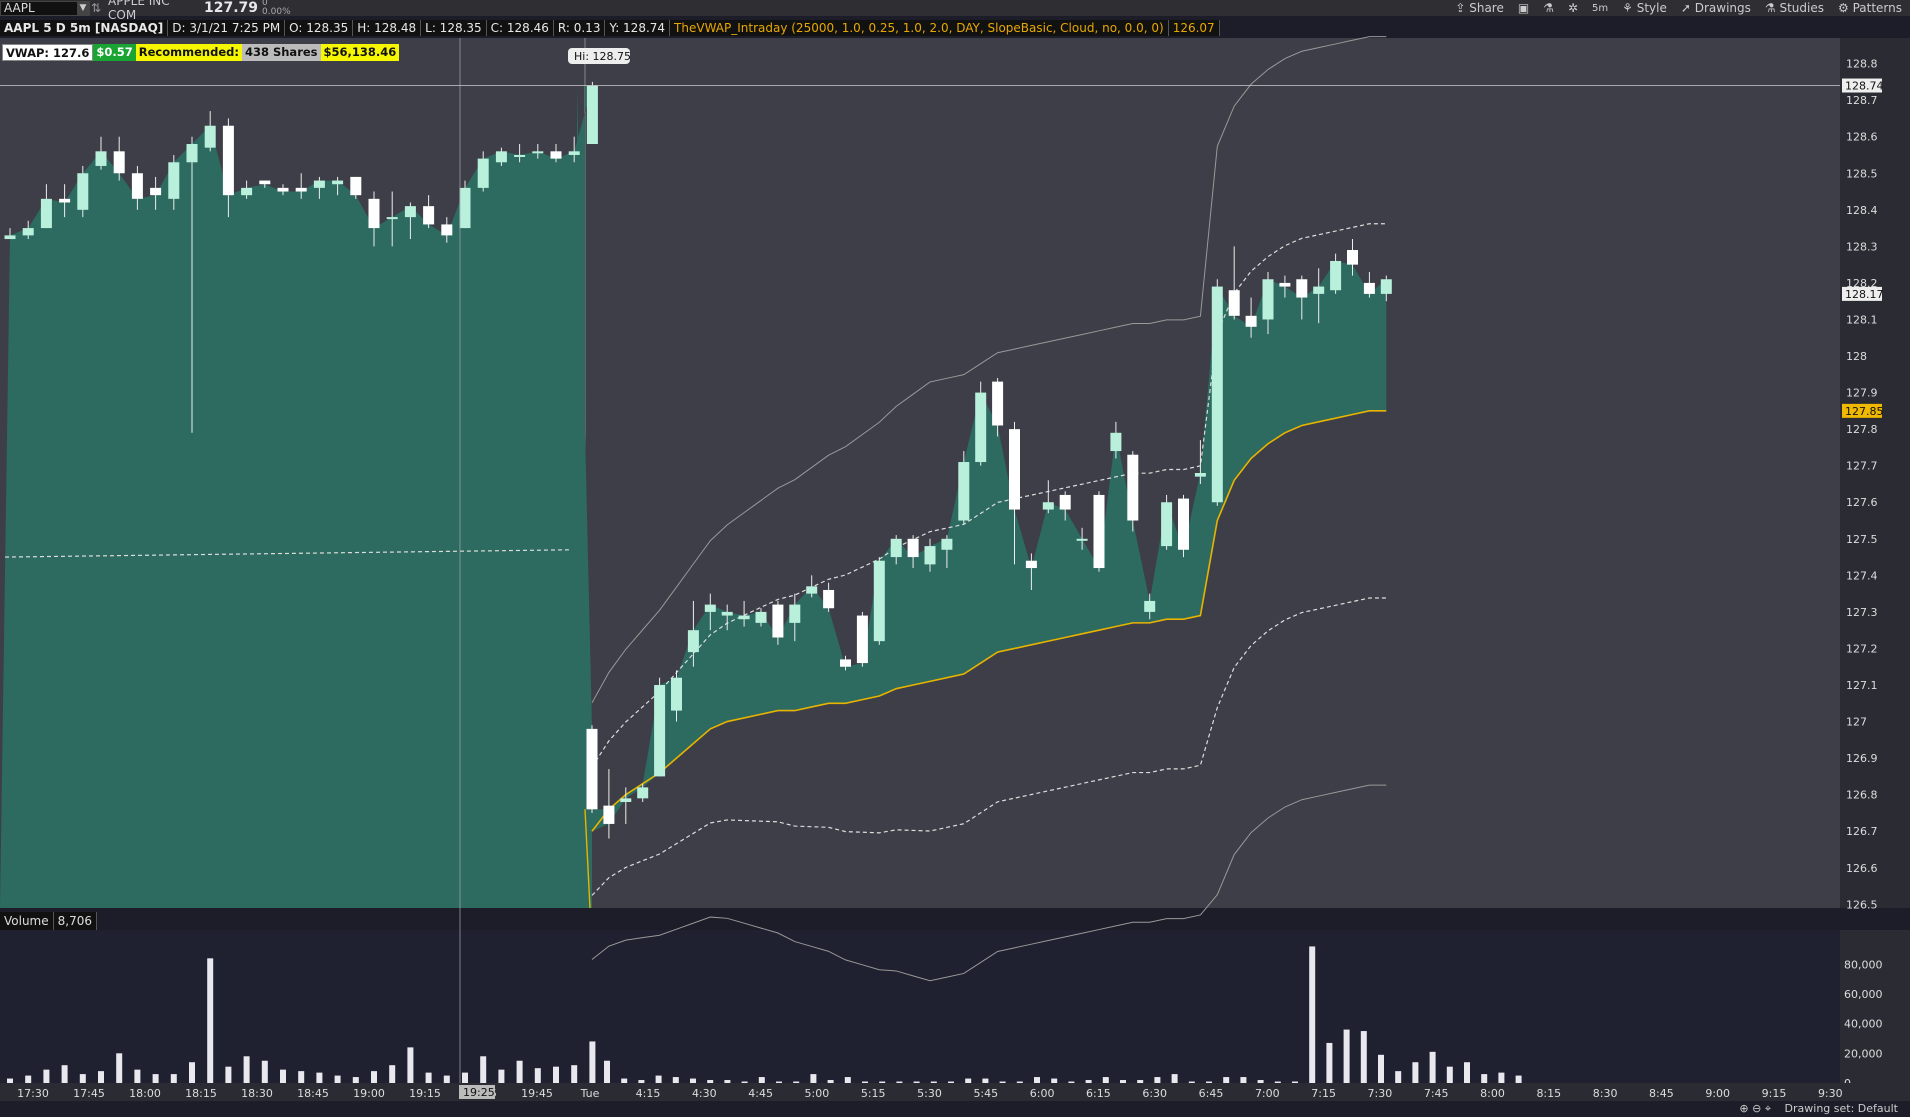 The width and height of the screenshot is (1910, 1117). Describe the element at coordinates (227, 28) in the screenshot. I see `bar-date: D: 3/1/21 7:25 PM` at that location.